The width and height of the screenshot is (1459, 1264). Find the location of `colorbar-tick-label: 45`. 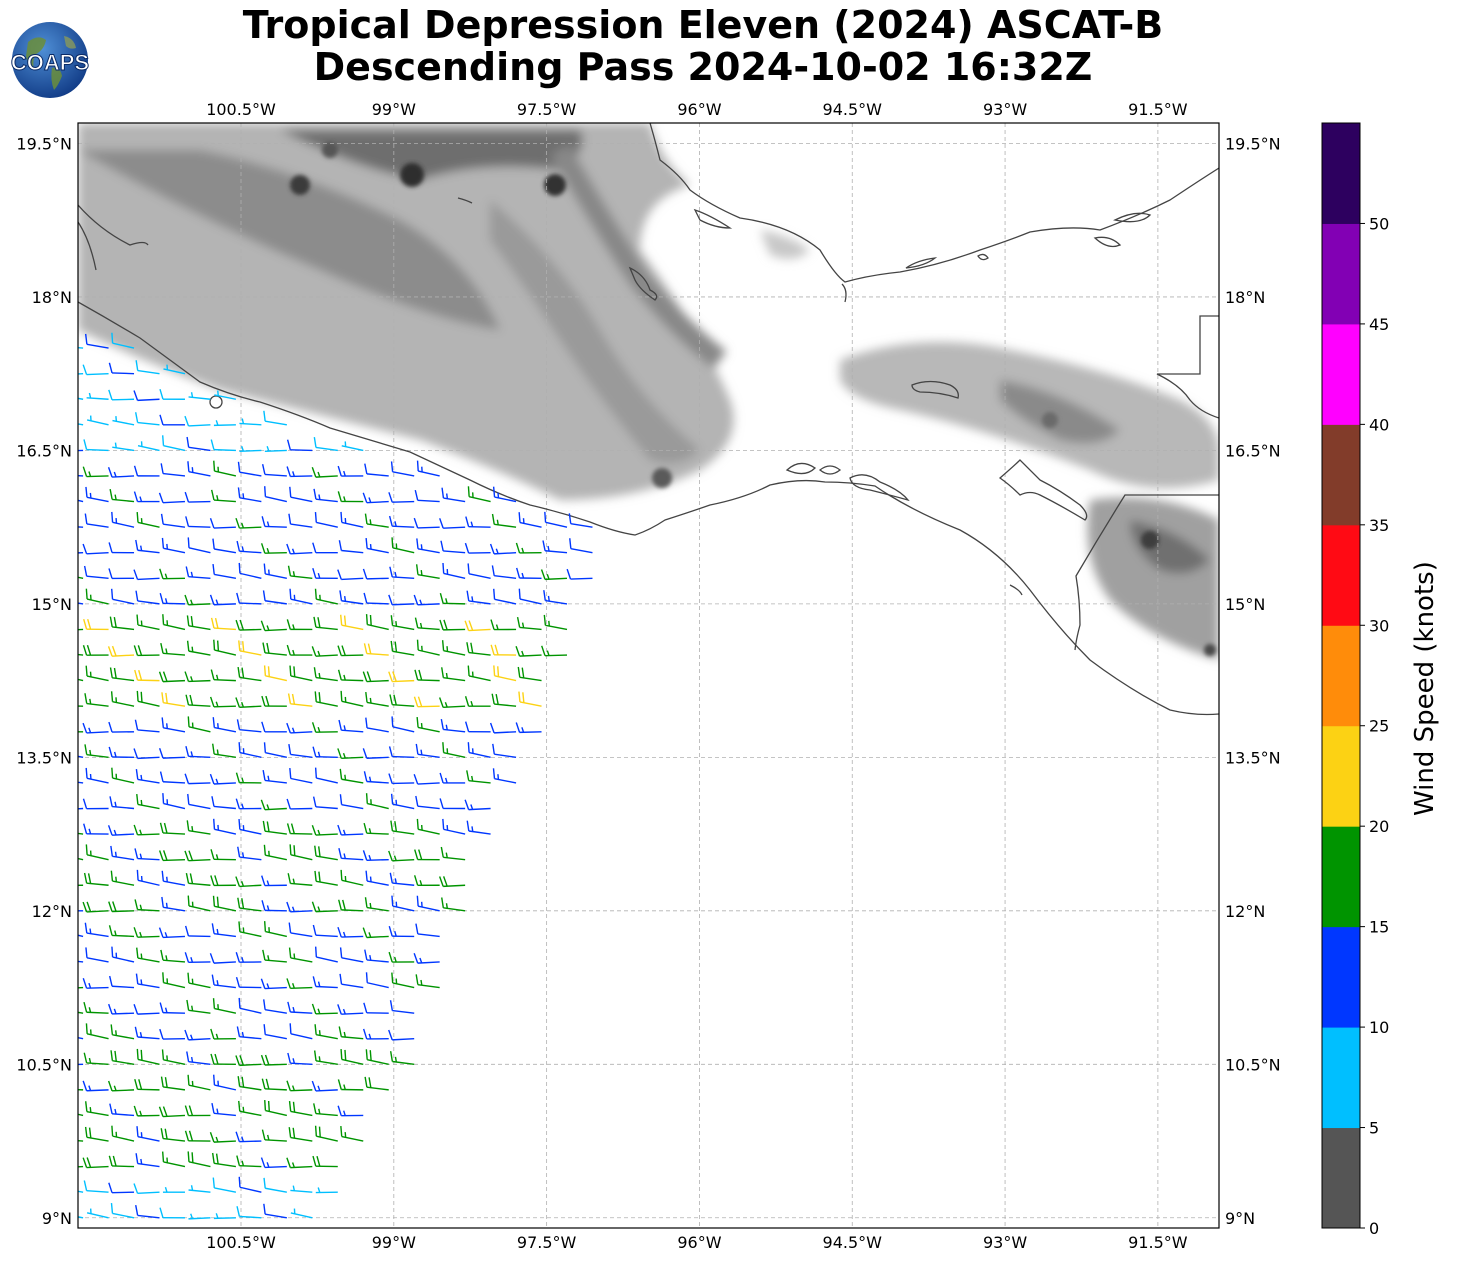

colorbar-tick-label: 45 is located at coordinates (1379, 324).